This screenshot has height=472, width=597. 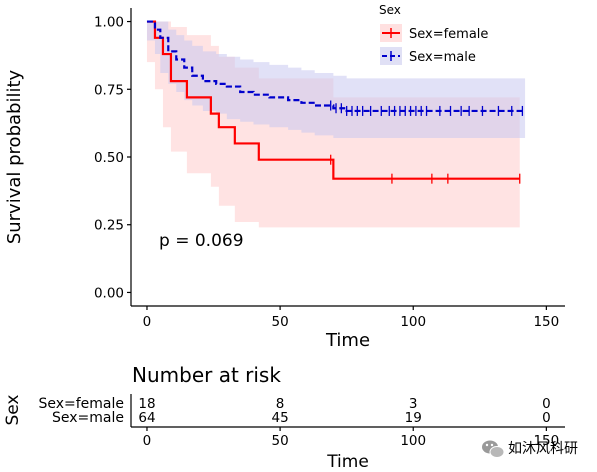 I want to click on survival-curve-male, so click(x=336, y=66).